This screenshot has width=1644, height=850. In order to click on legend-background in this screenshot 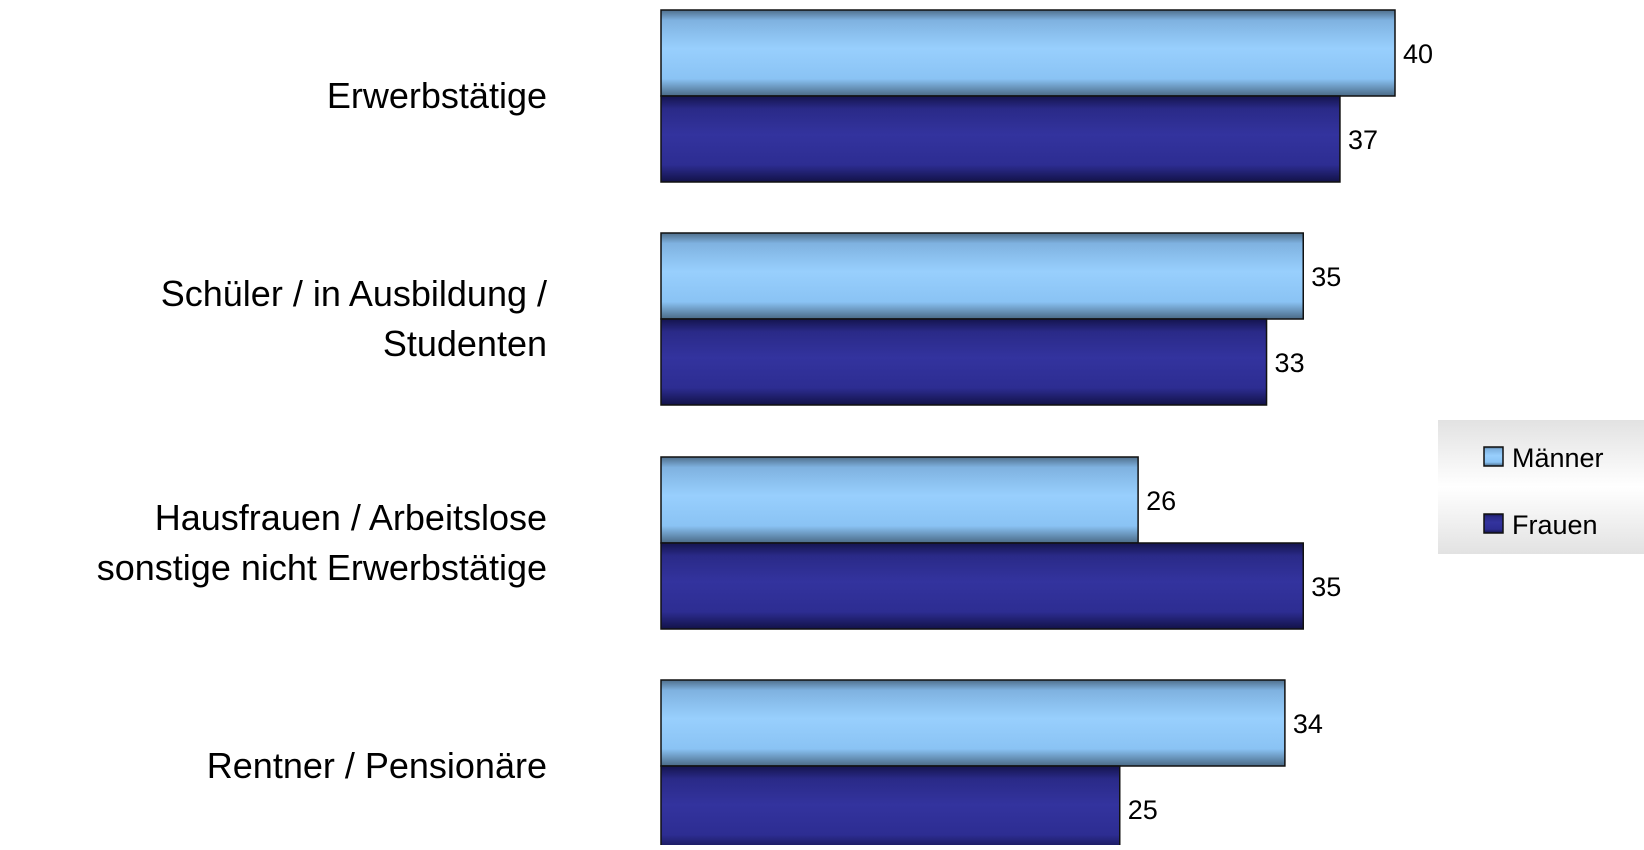, I will do `click(1541, 487)`.